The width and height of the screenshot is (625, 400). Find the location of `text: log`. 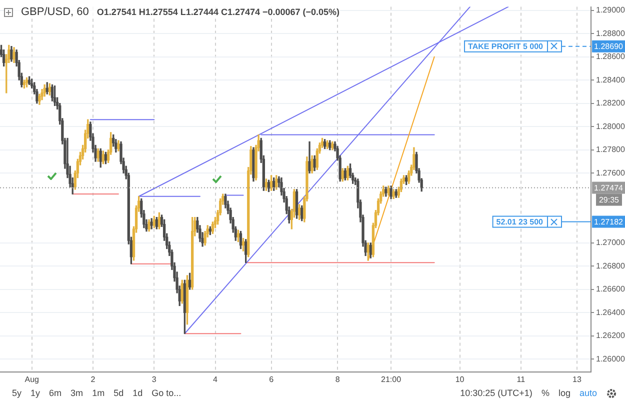

text: log is located at coordinates (564, 393).